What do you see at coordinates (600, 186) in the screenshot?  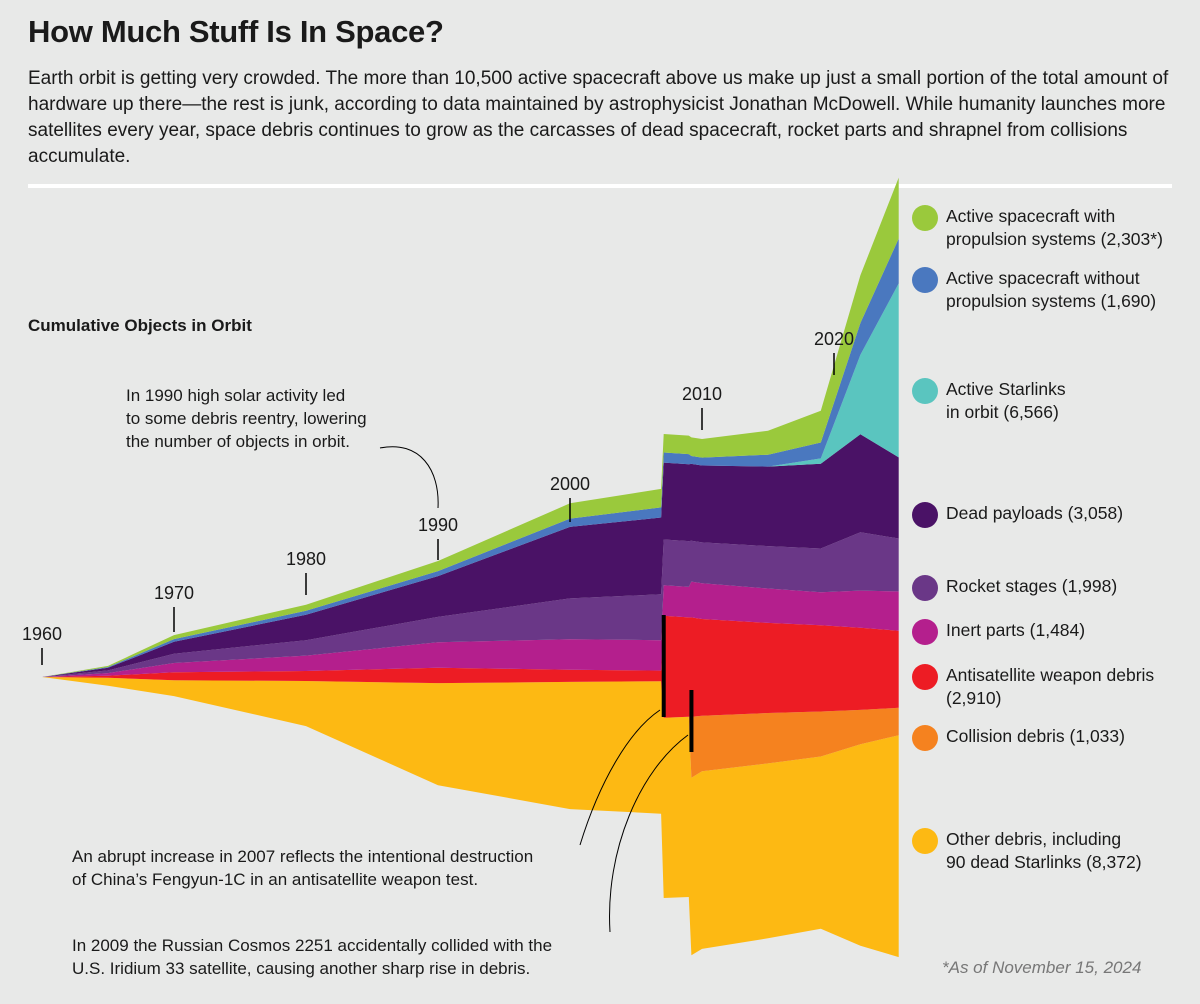 I see `divider` at bounding box center [600, 186].